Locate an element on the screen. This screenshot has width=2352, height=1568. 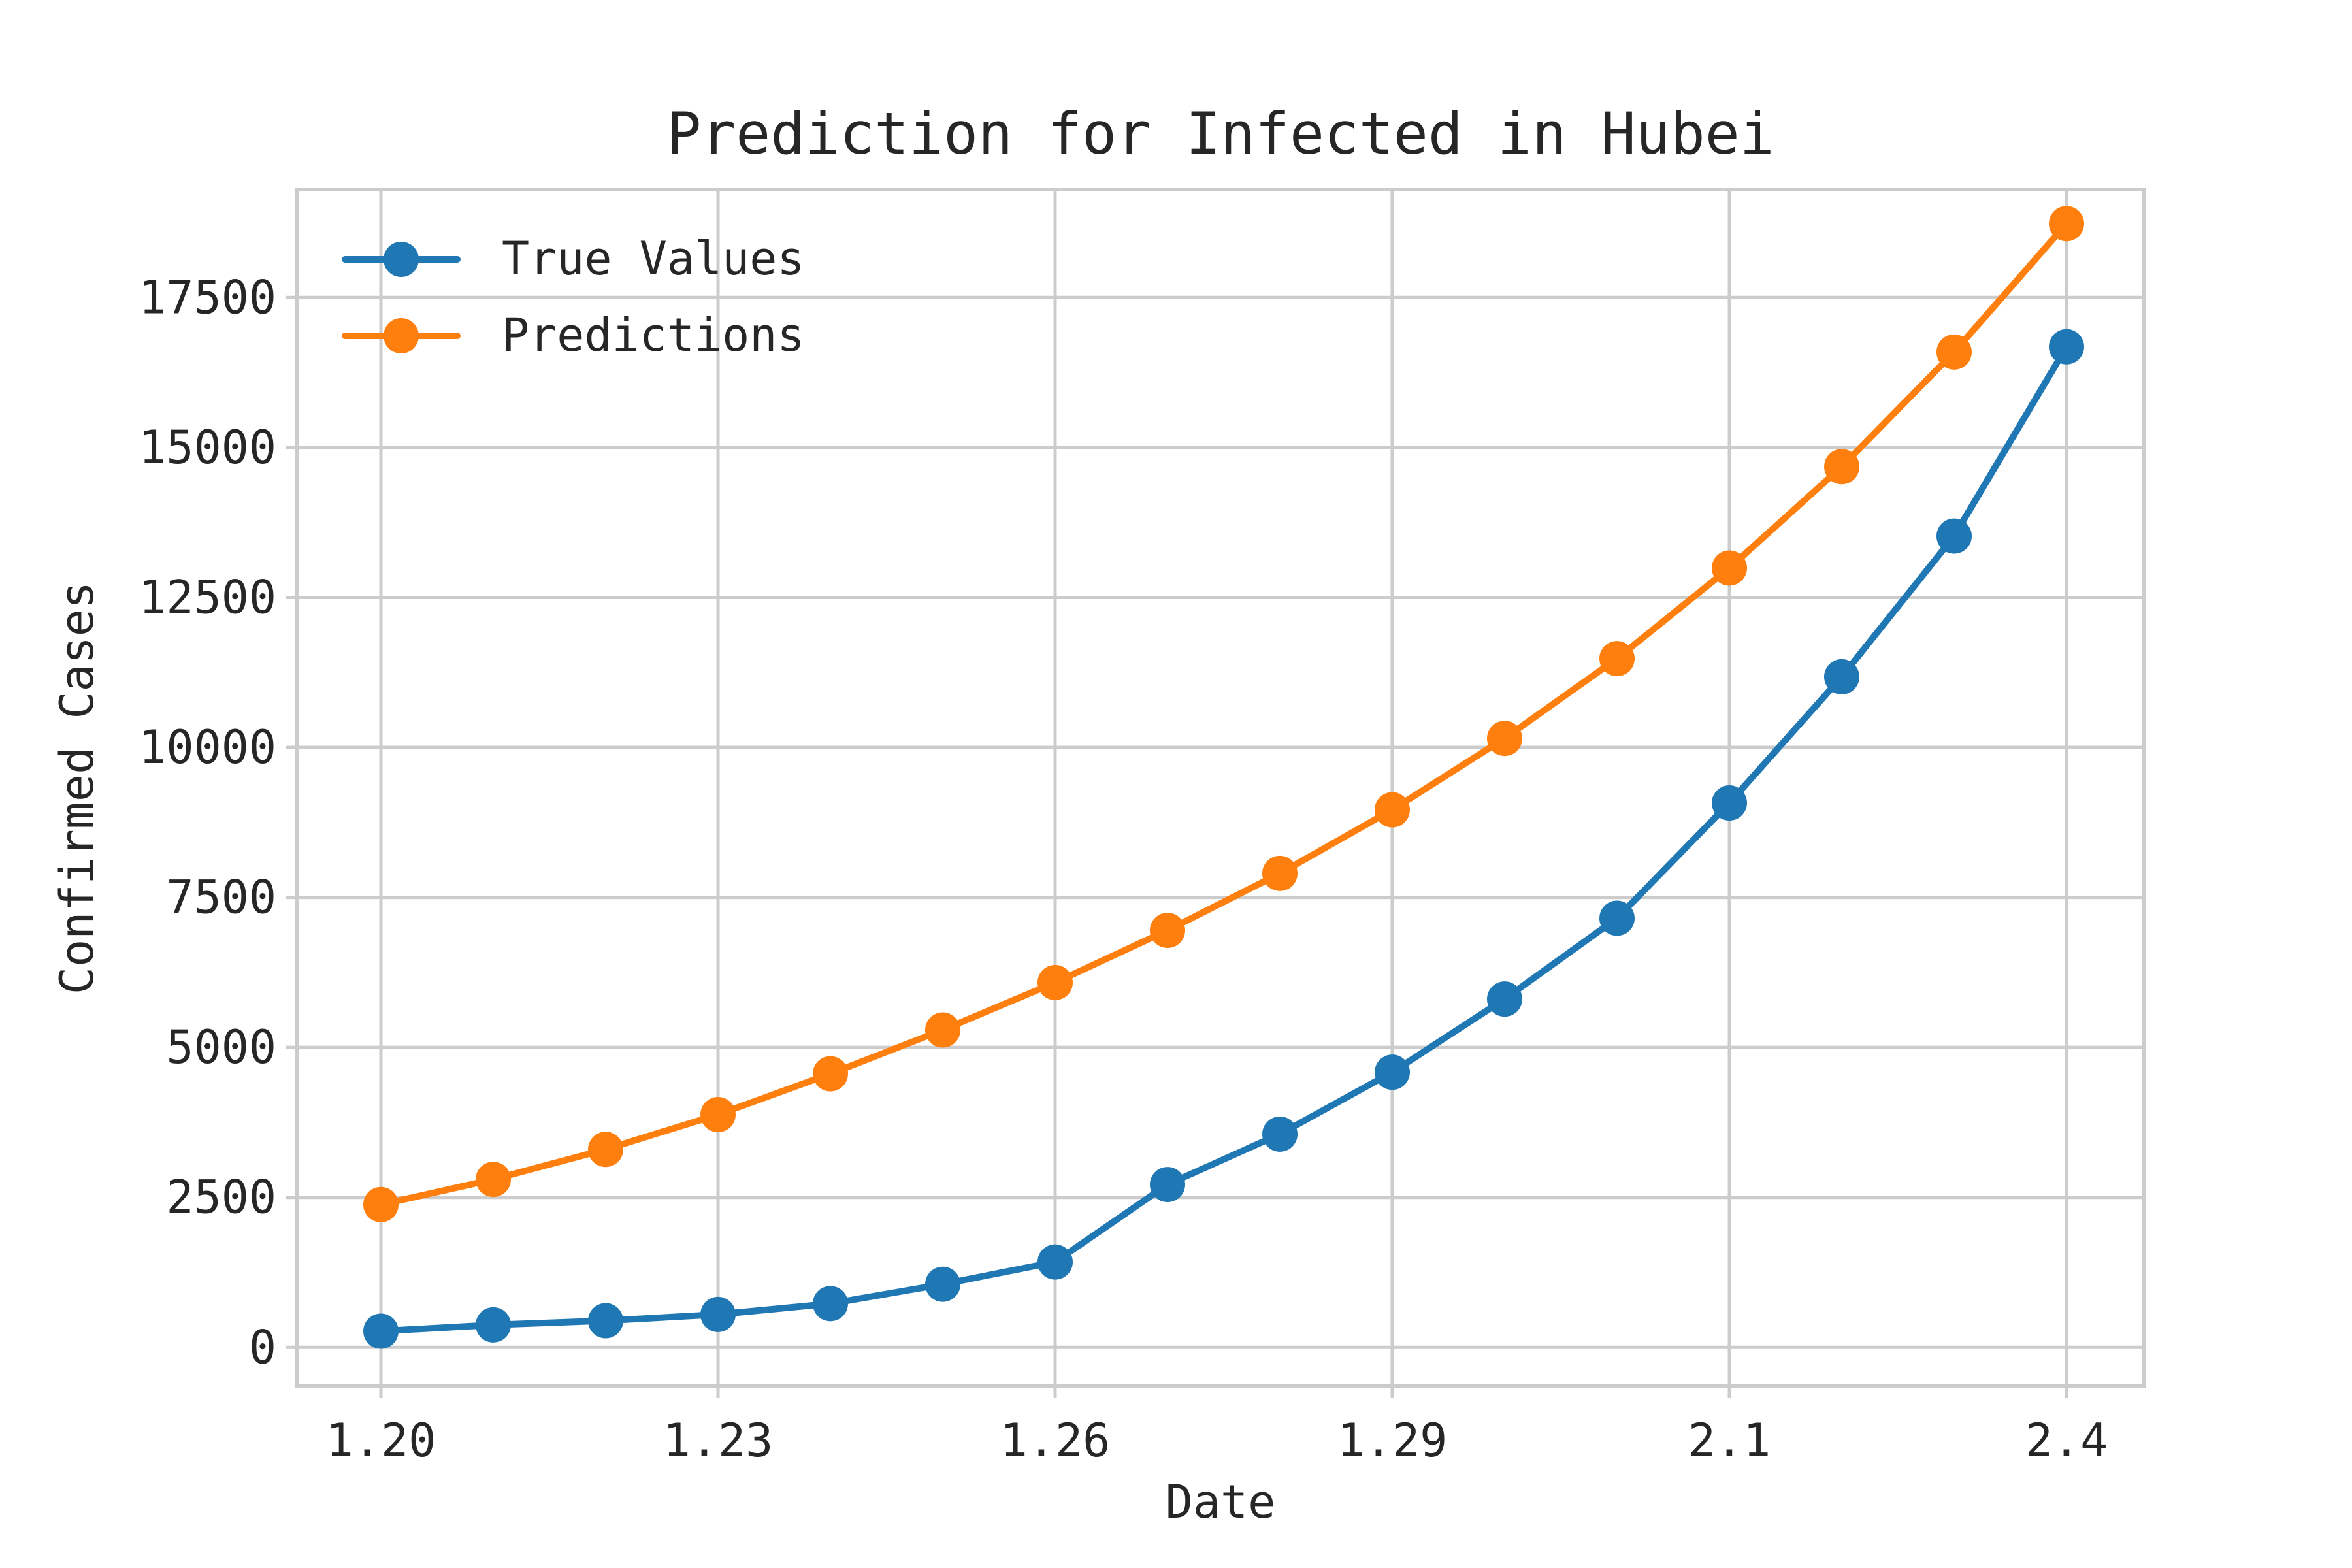
x-tick-label: 2.4 is located at coordinates (2066, 1440).